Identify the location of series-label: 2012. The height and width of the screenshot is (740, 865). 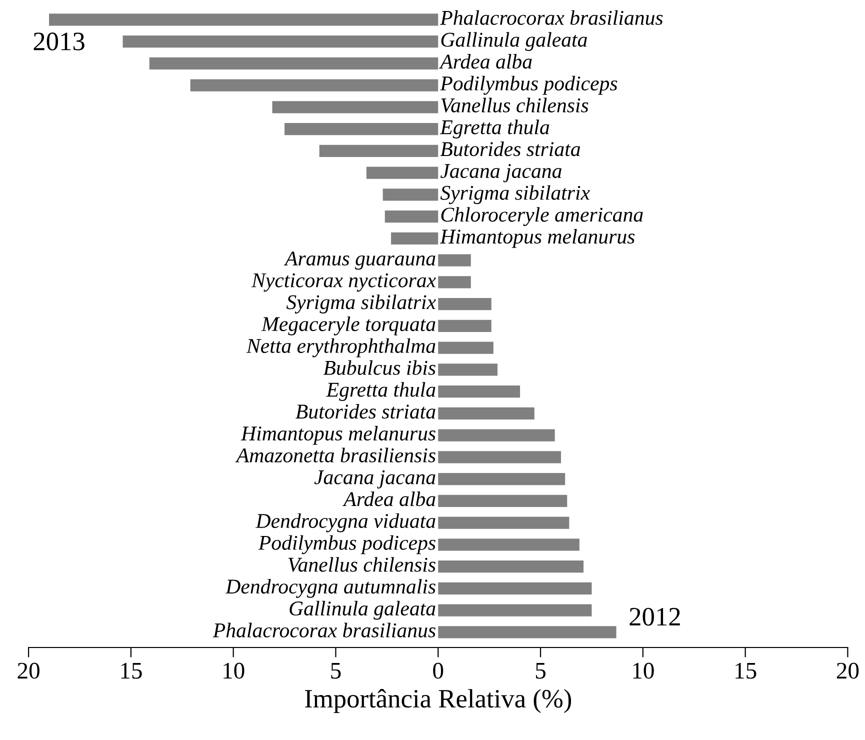
(655, 617).